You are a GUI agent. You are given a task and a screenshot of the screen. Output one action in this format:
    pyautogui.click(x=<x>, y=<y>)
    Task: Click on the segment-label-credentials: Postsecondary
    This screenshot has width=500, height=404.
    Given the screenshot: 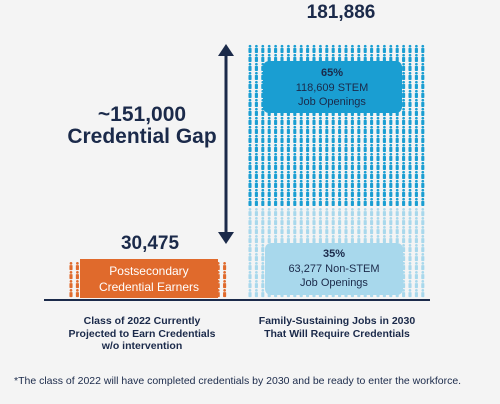 What is the action you would take?
    pyautogui.click(x=148, y=271)
    